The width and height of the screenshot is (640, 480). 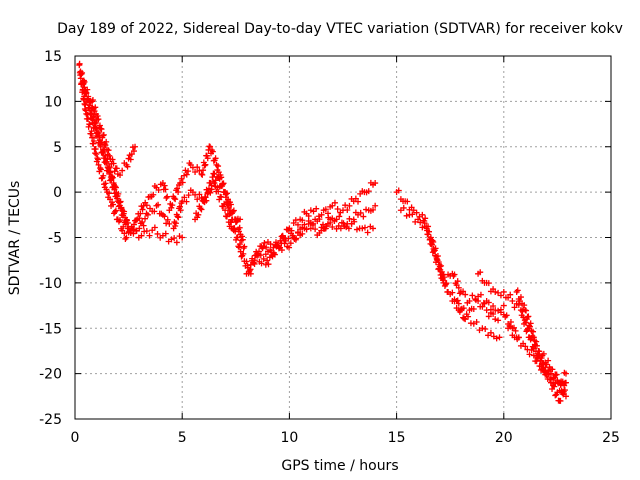 What do you see at coordinates (611, 438) in the screenshot?
I see `x-tick-label: 25` at bounding box center [611, 438].